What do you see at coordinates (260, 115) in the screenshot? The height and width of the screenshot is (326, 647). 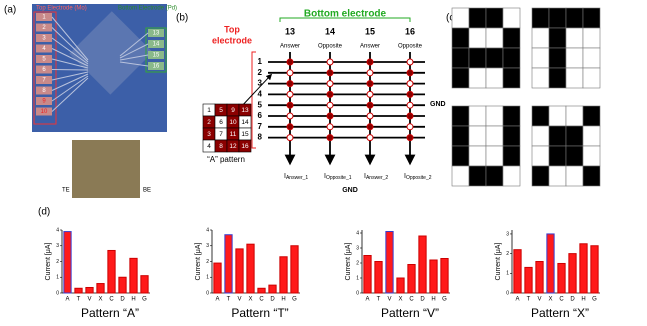 I see `row-number: 6` at bounding box center [260, 115].